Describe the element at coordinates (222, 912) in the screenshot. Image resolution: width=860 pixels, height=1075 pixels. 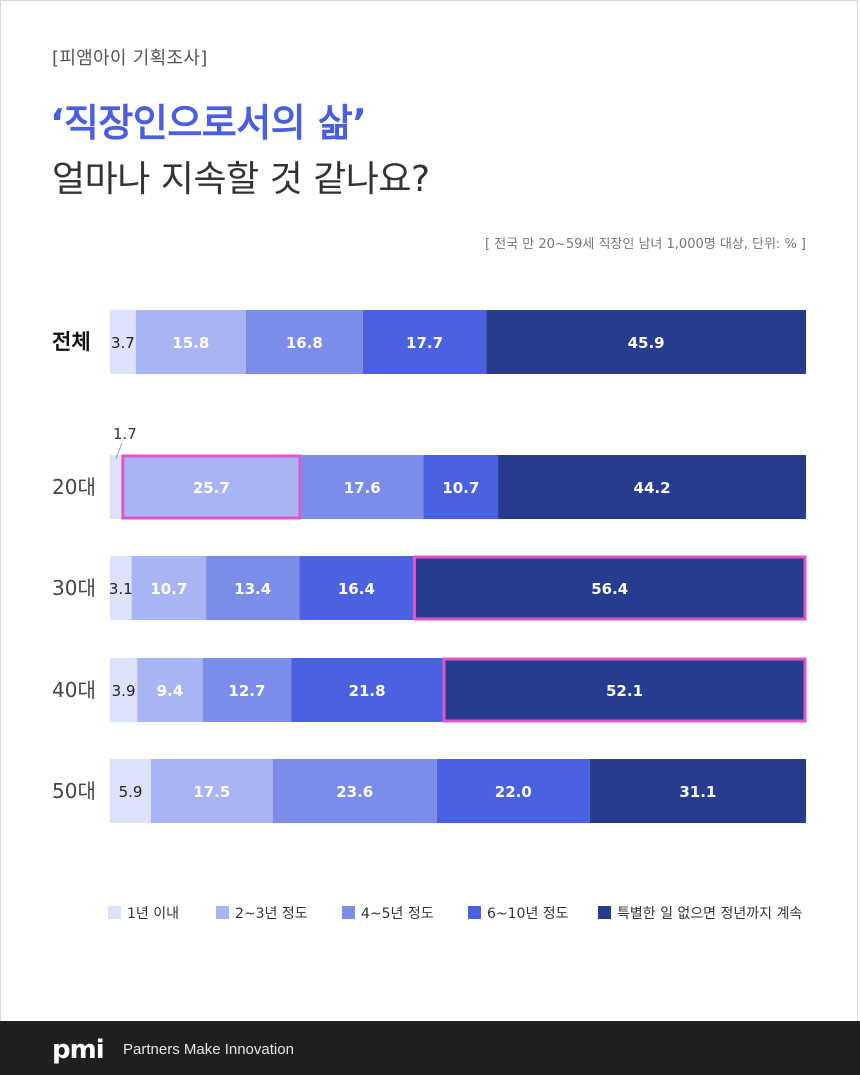
I see `legend-swatch-s1` at that location.